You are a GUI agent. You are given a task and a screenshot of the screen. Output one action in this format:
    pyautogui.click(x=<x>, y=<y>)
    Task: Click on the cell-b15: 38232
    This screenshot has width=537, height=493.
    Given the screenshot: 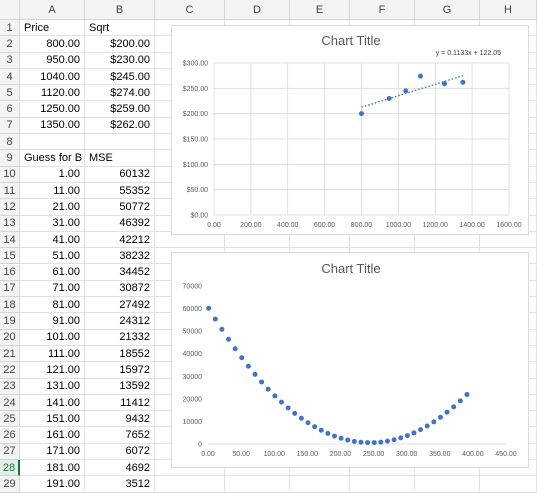 What is the action you would take?
    pyautogui.click(x=120, y=256)
    